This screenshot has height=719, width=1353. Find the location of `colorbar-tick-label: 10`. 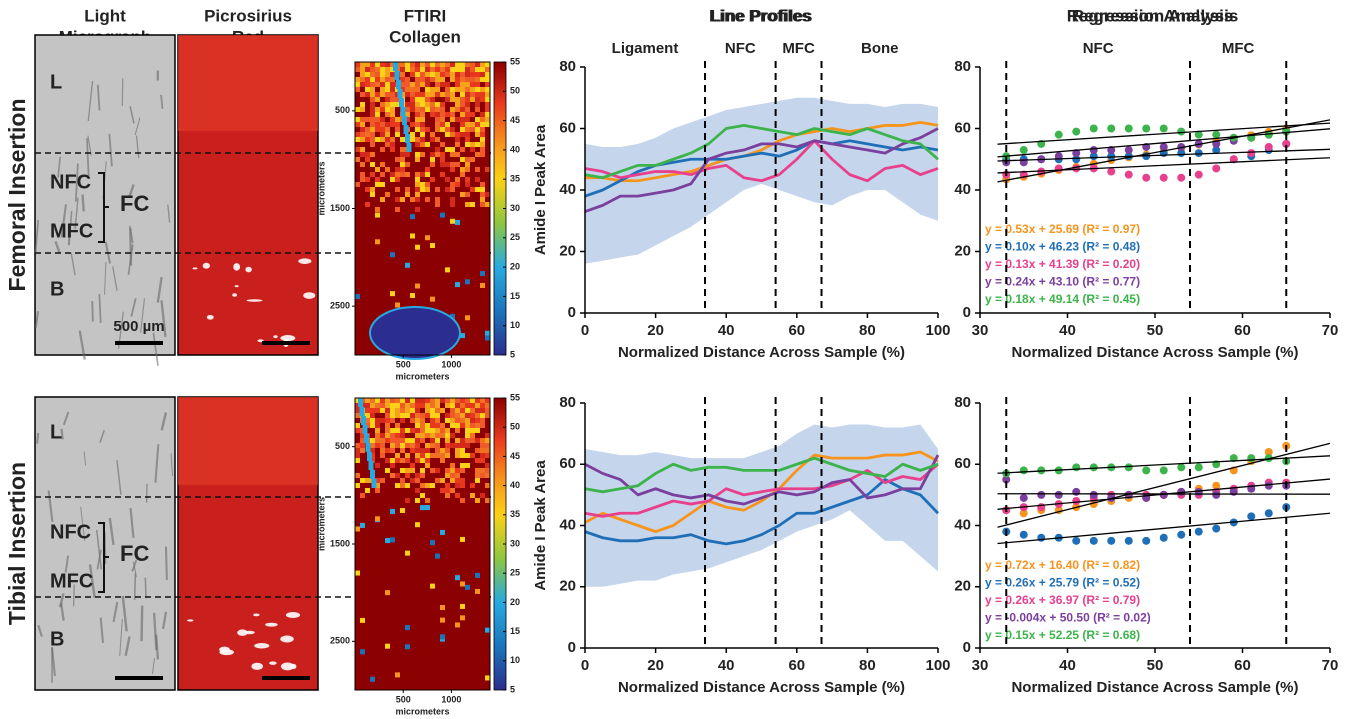

colorbar-tick-label: 10 is located at coordinates (515, 325).